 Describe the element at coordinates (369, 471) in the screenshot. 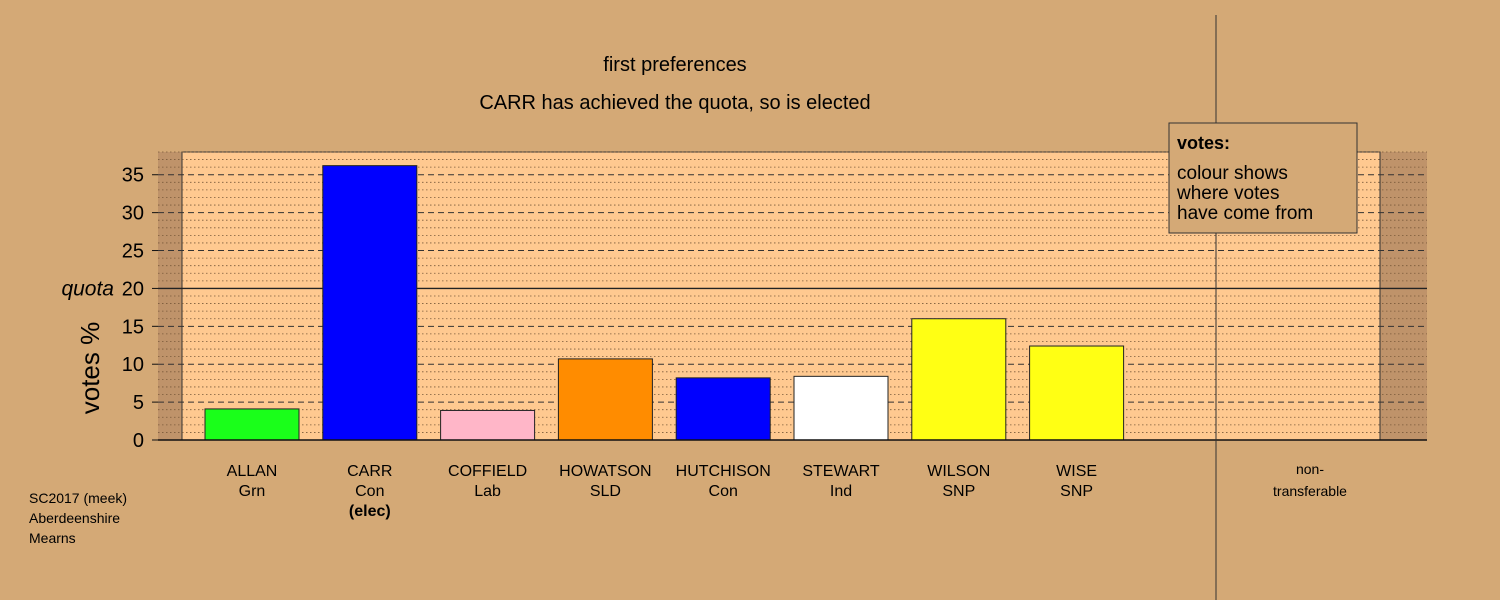

I see `candidate-name: CARR` at that location.